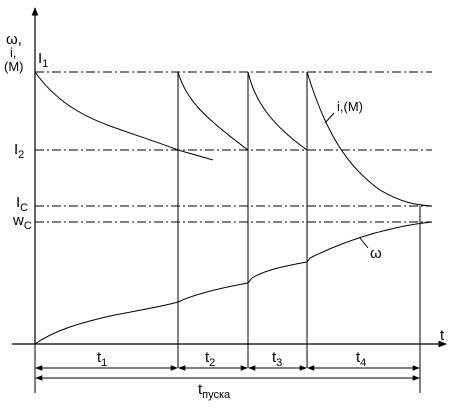 The height and width of the screenshot is (413, 464). I want to click on x-axis-label: t, so click(442, 335).